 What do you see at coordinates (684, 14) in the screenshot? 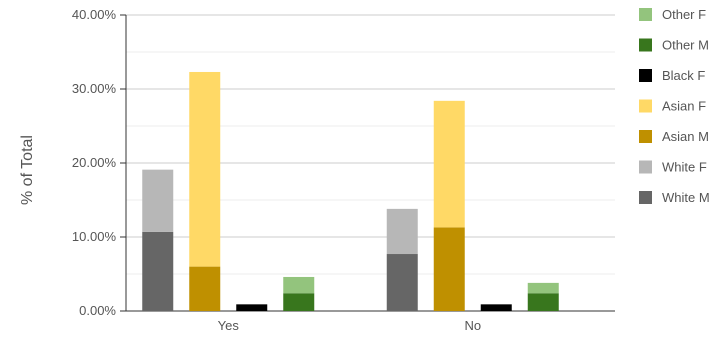
I see `legend-label-other-f: Other F` at bounding box center [684, 14].